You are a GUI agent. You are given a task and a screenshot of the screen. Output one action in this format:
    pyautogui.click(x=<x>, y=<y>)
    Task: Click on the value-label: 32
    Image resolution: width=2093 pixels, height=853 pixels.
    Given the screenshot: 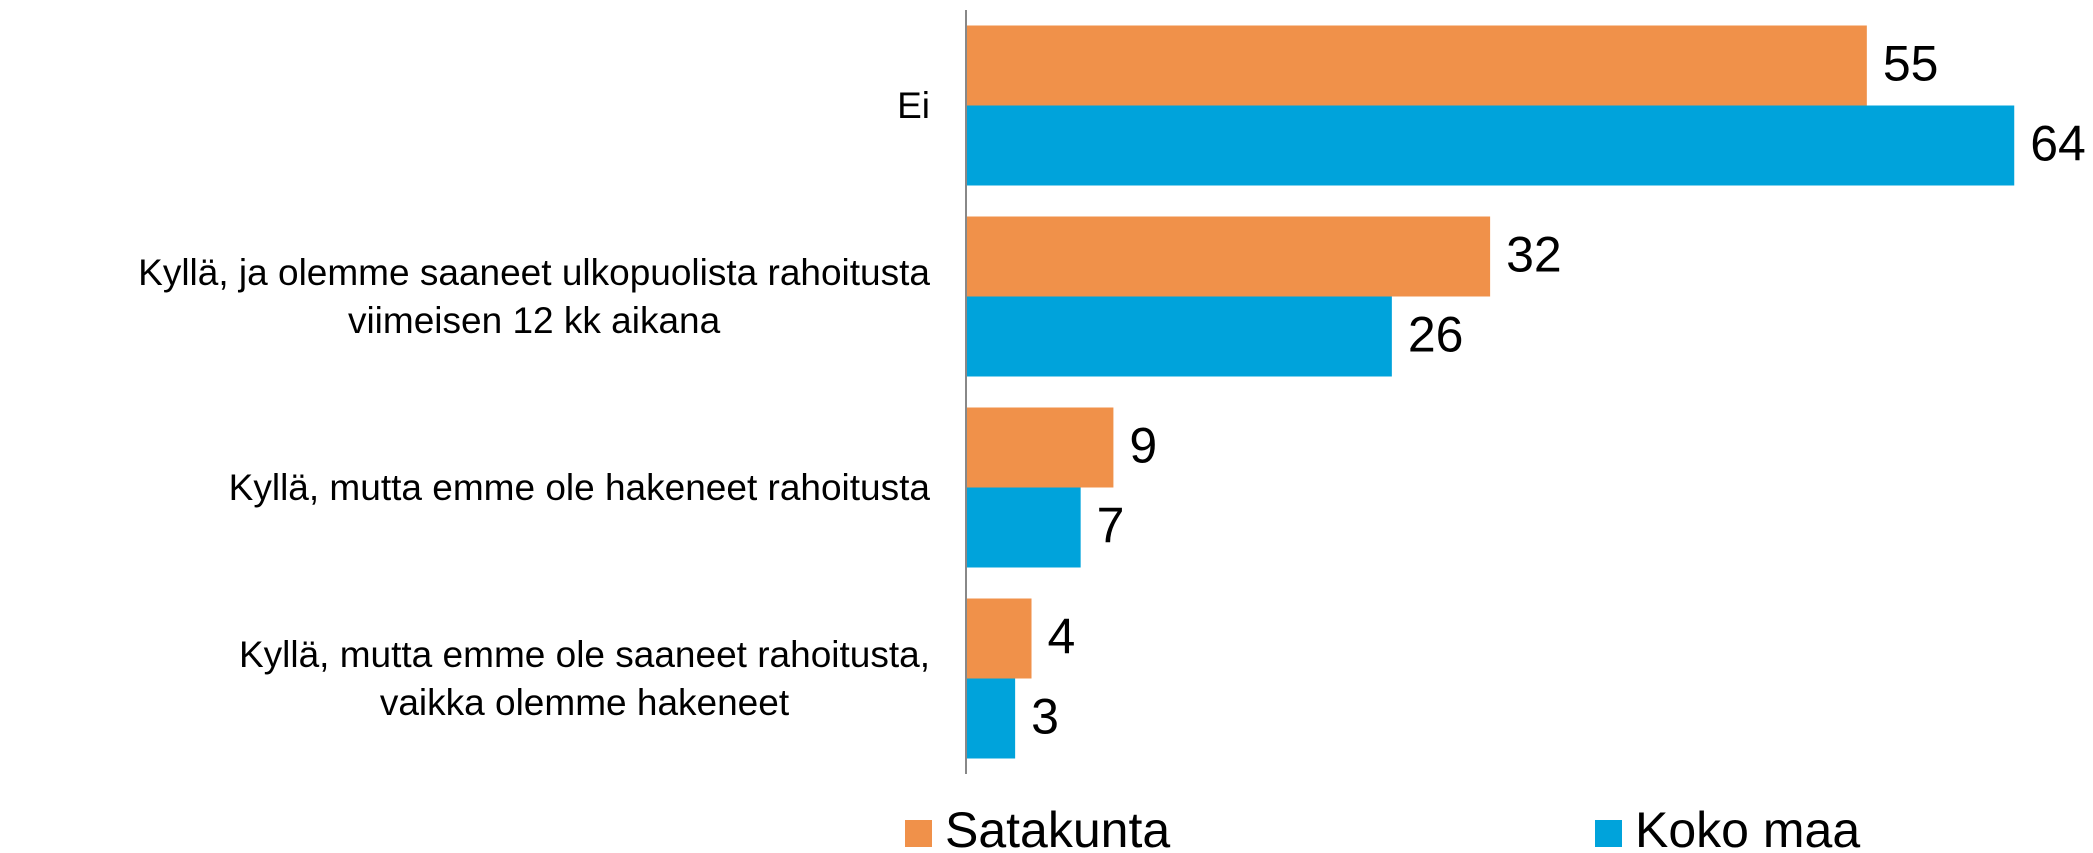 What is the action you would take?
    pyautogui.click(x=1534, y=255)
    